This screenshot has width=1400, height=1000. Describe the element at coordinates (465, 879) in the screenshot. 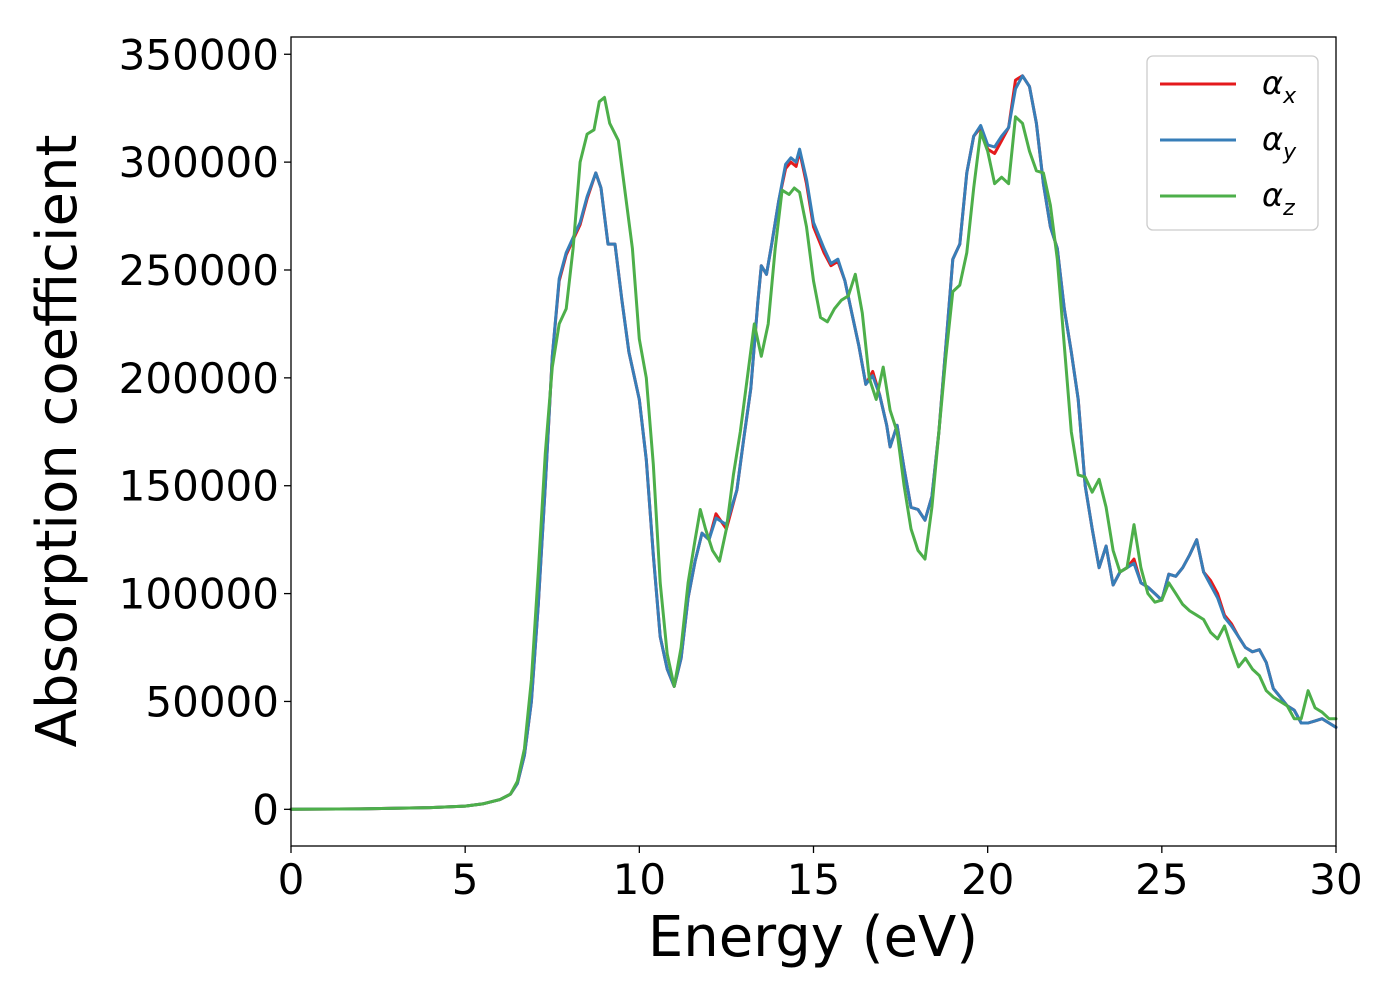

I see `x-tick-label: 5` at that location.